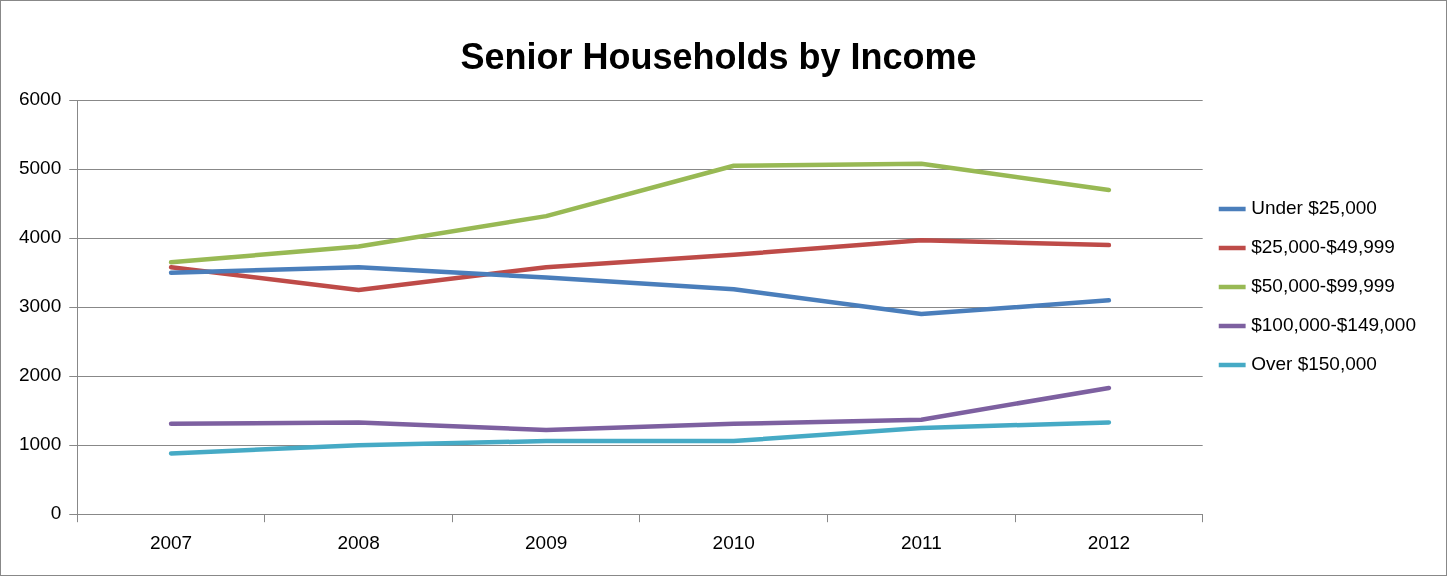 This screenshot has height=576, width=1447. I want to click on legend-label: Over $150,000, so click(1314, 364).